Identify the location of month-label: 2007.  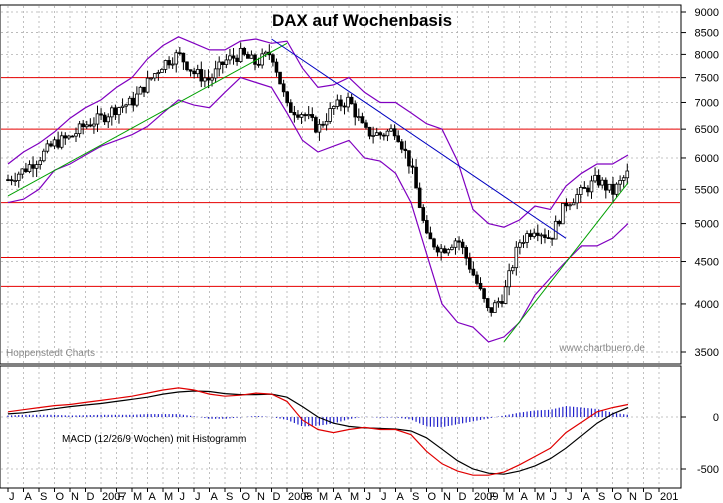
(114, 497).